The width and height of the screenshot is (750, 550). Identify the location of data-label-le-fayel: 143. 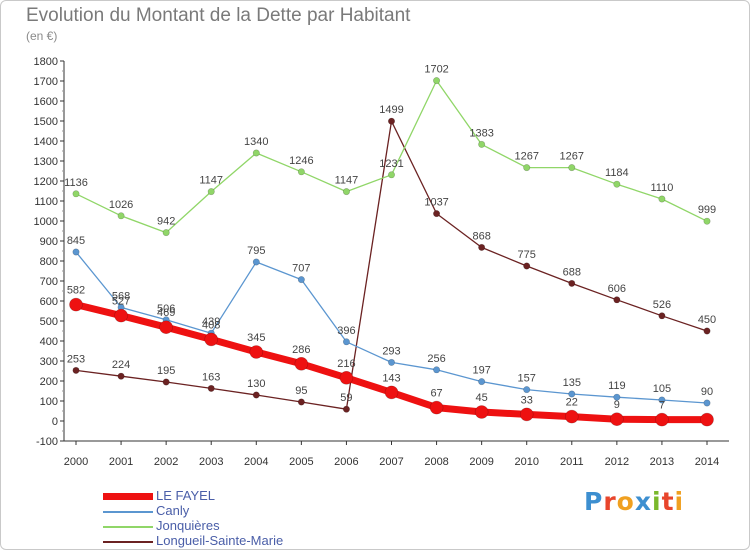
(391, 378).